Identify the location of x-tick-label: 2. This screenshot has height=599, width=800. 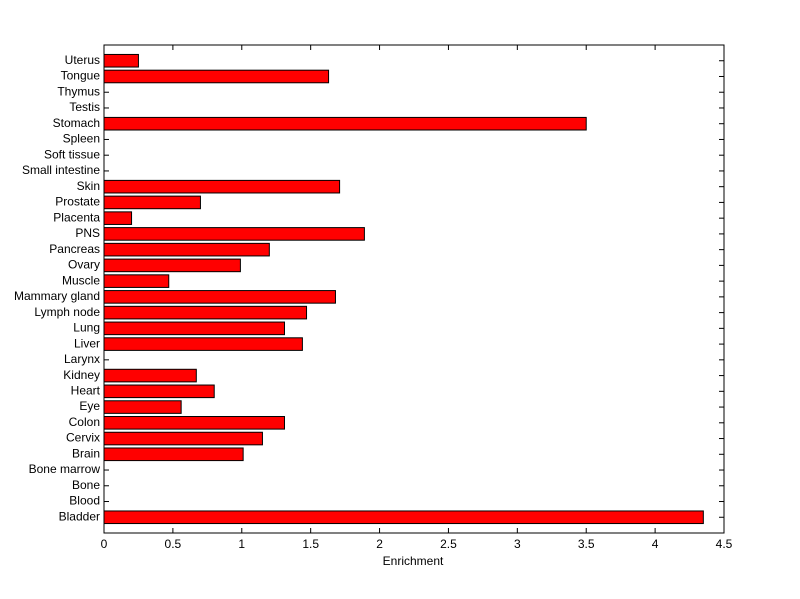
(379, 544).